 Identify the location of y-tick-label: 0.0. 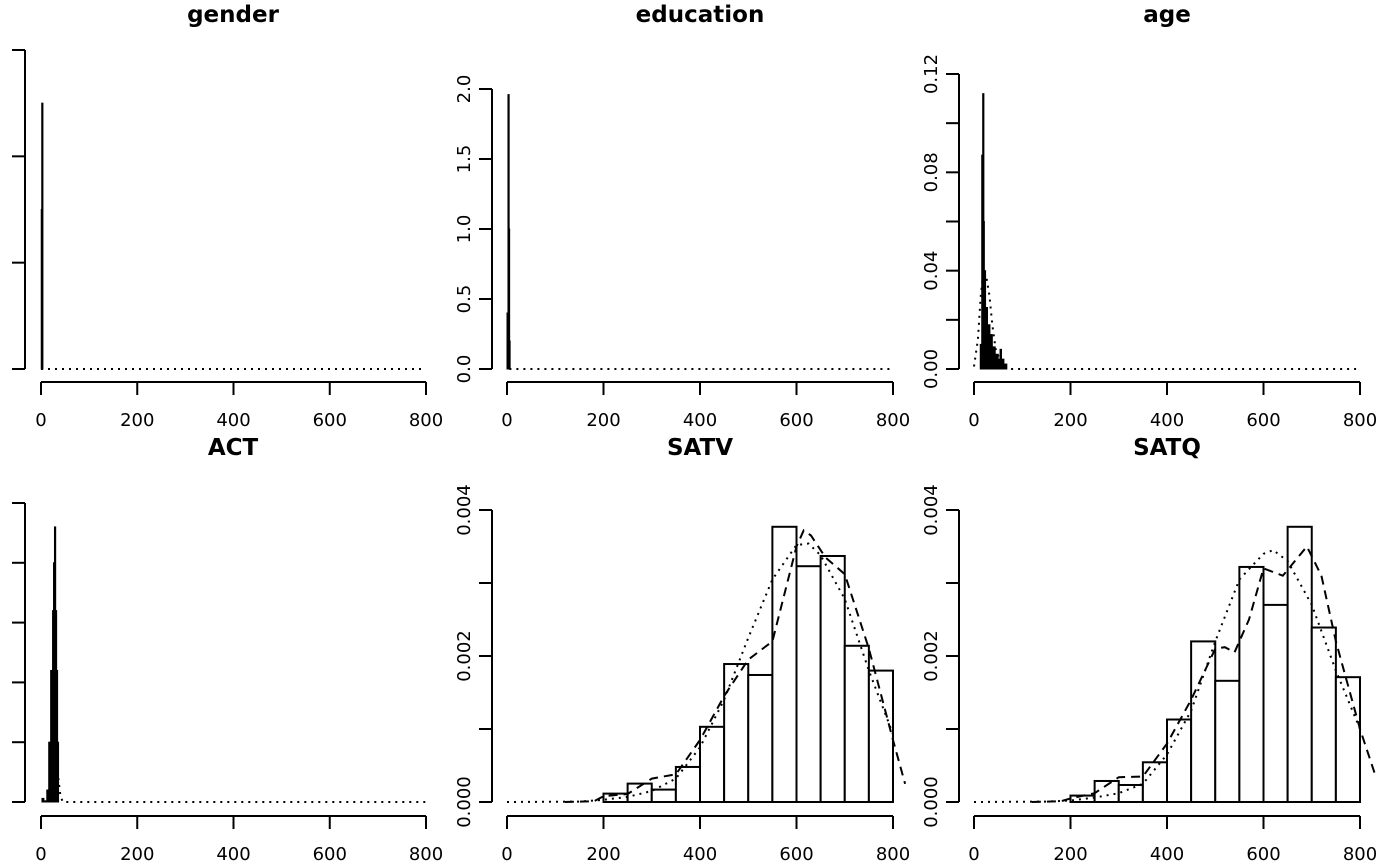
(464, 369).